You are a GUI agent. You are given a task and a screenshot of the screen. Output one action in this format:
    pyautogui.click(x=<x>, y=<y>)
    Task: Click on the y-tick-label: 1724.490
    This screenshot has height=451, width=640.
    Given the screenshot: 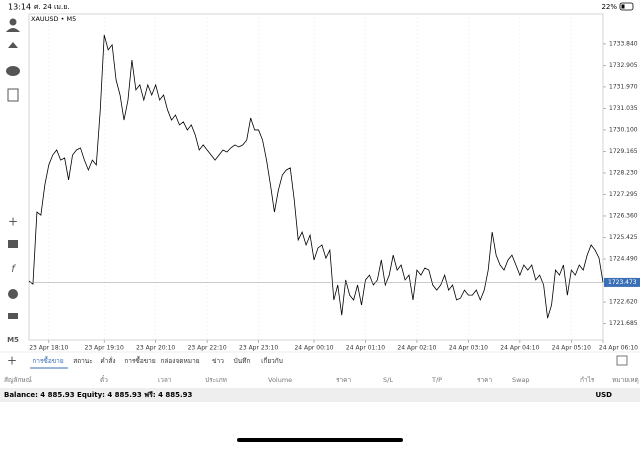 What is the action you would take?
    pyautogui.click(x=623, y=259)
    